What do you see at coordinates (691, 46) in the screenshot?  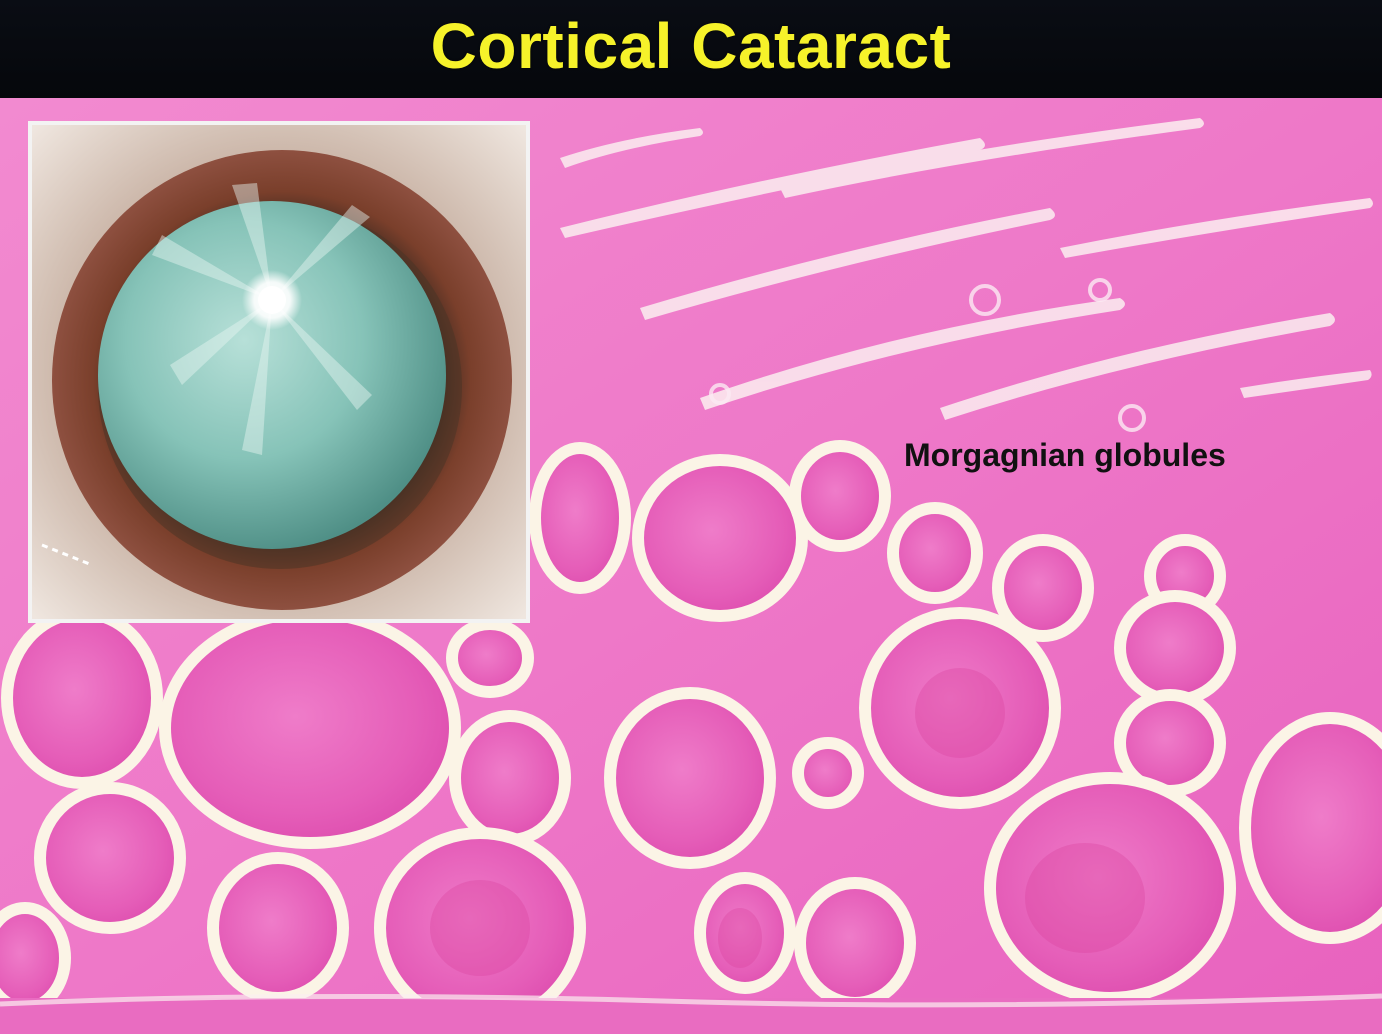 I see `slide-title: Cortical Cataract` at bounding box center [691, 46].